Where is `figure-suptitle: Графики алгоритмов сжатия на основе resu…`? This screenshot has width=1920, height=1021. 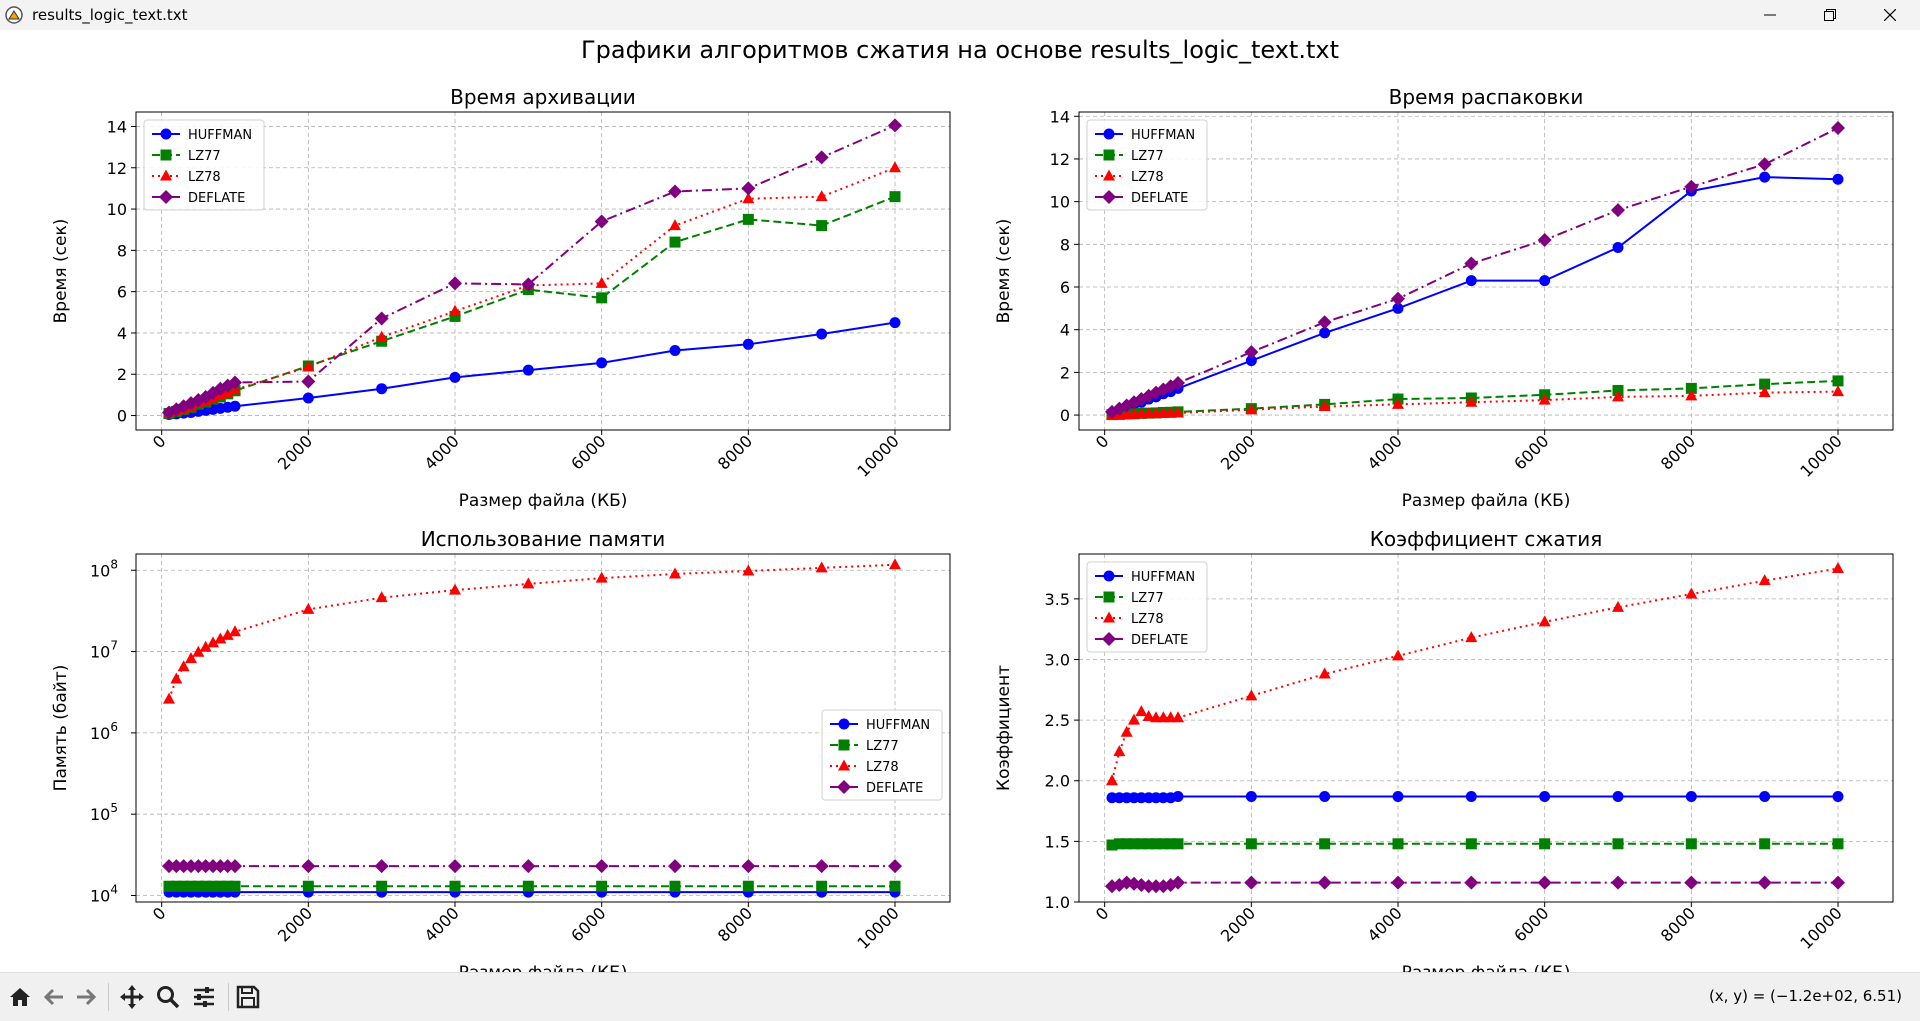
figure-suptitle: Графики алгоритмов сжатия на основе resu… is located at coordinates (960, 50).